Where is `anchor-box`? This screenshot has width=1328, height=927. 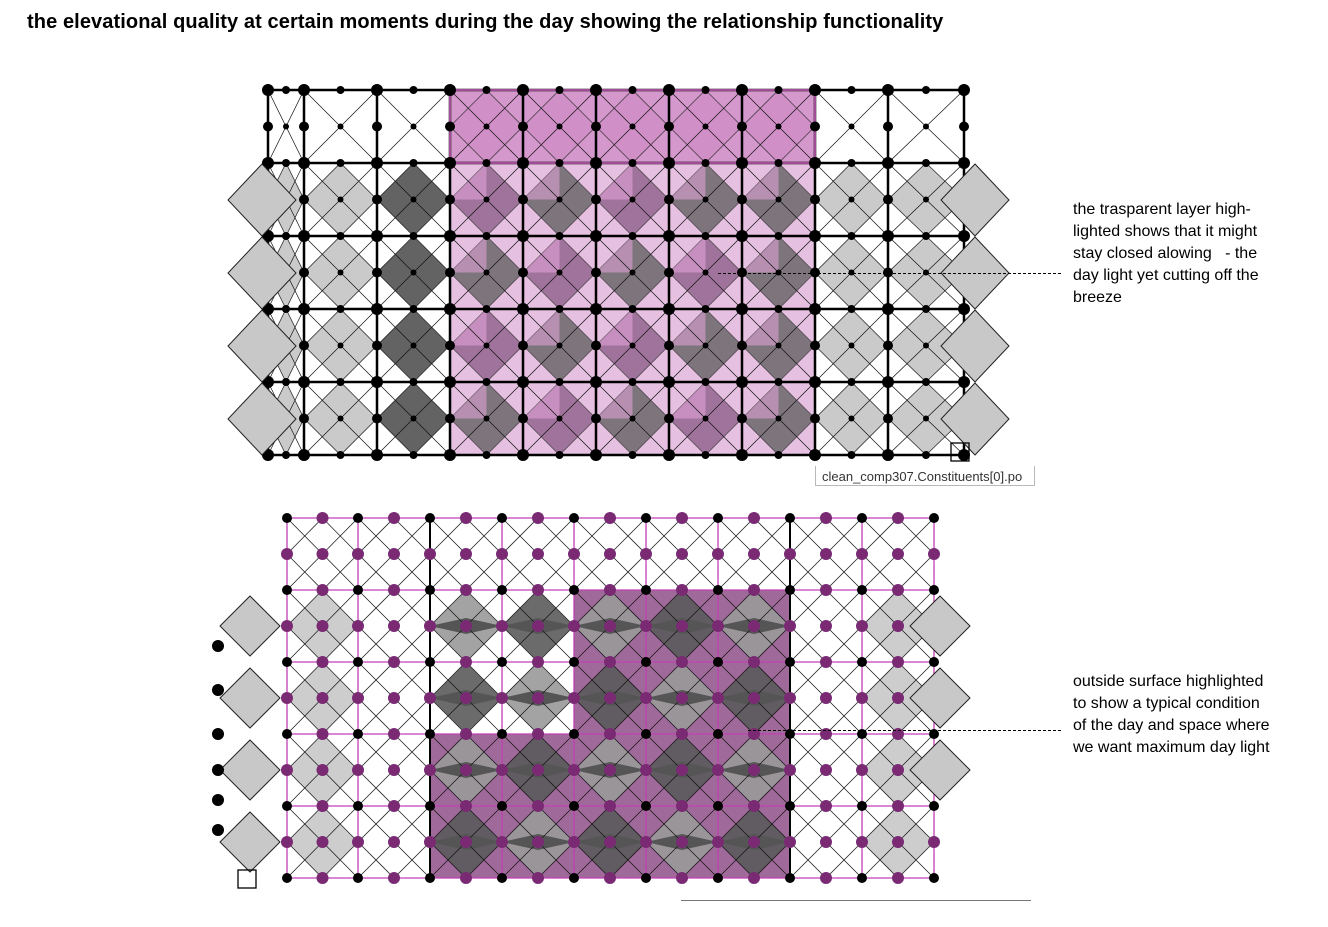 anchor-box is located at coordinates (247, 879).